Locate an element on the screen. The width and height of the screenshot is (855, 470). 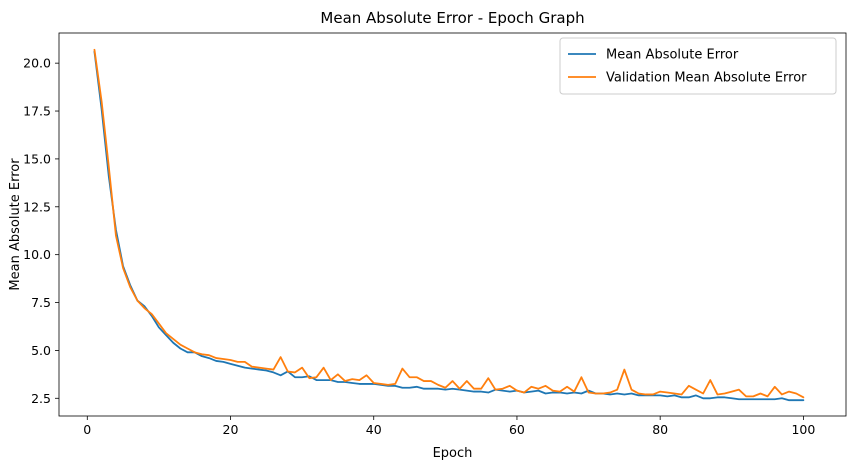
chart-title: Mean Absolute Error - Epoch Graph is located at coordinates (452, 18).